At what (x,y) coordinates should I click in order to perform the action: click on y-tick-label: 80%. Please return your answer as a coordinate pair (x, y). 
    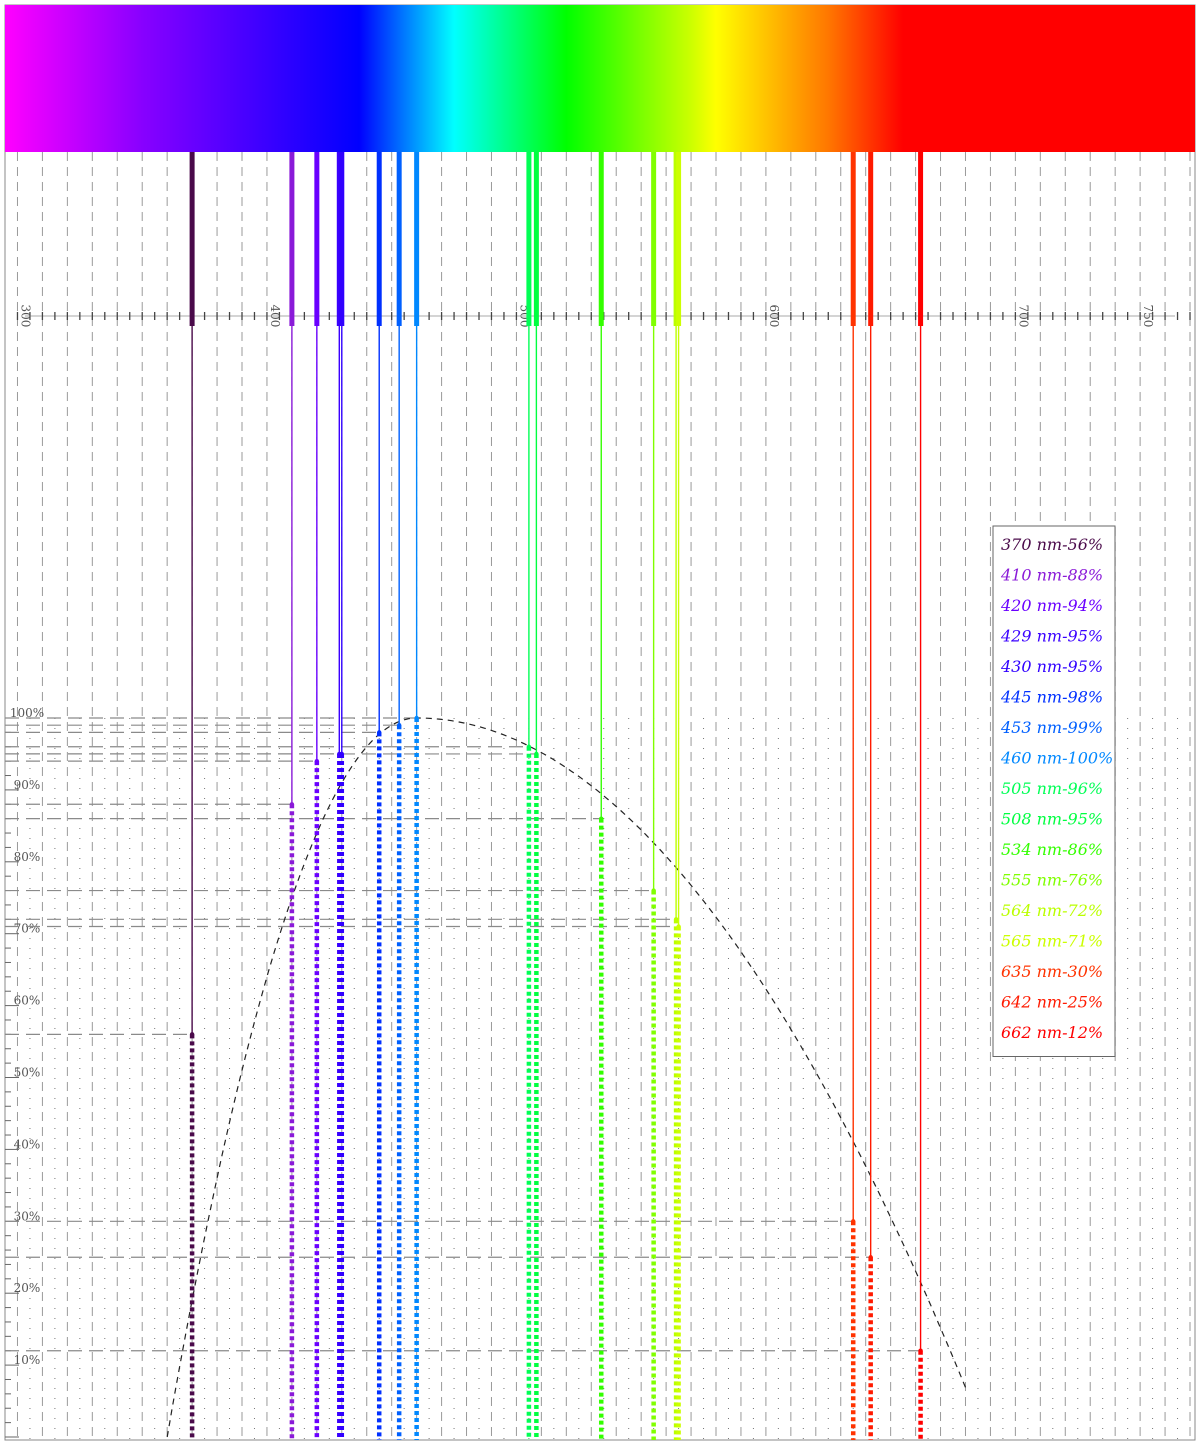
    Looking at the image, I should click on (27, 857).